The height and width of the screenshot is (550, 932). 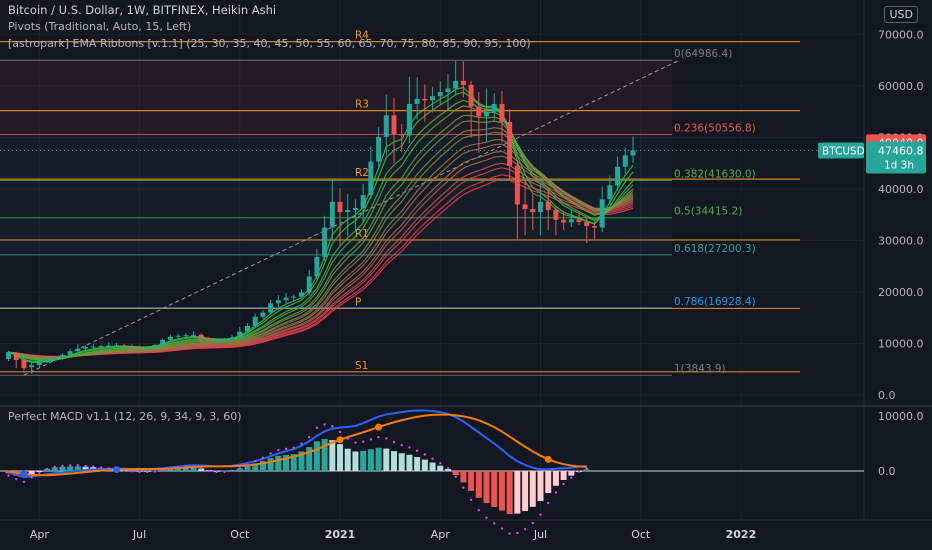 What do you see at coordinates (362, 105) in the screenshot?
I see `pivot-label: R3` at bounding box center [362, 105].